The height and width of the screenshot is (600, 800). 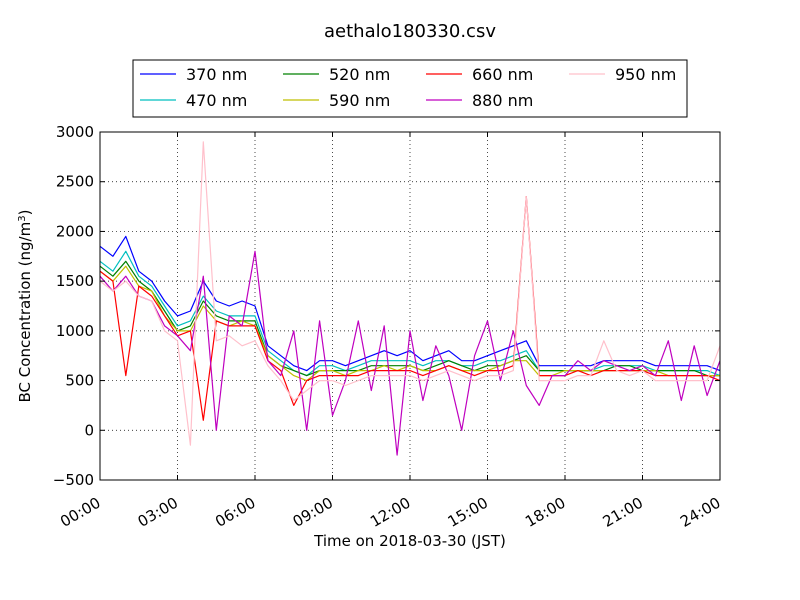 What do you see at coordinates (75, 182) in the screenshot?
I see `y-tick-label: 2500` at bounding box center [75, 182].